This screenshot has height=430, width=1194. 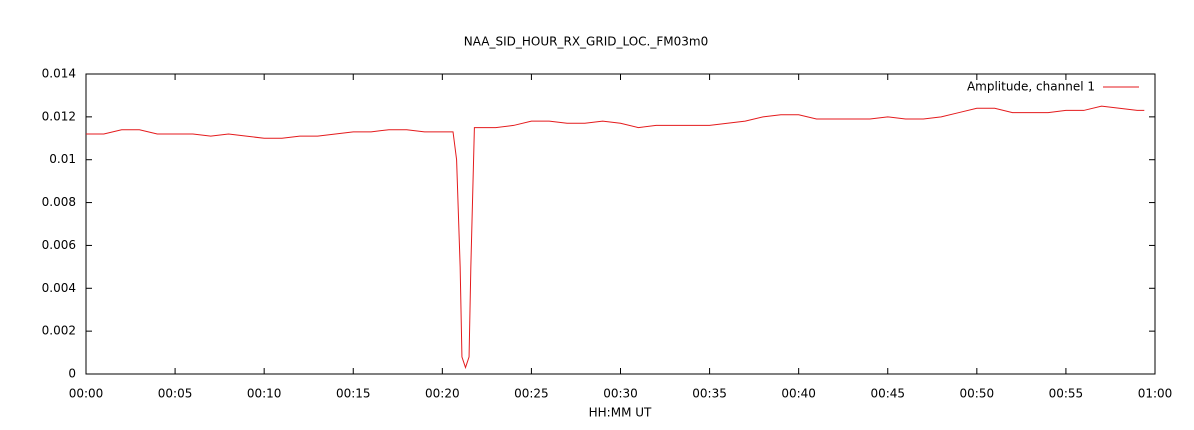 What do you see at coordinates (353, 394) in the screenshot?
I see `x-tick-label: 00:15` at bounding box center [353, 394].